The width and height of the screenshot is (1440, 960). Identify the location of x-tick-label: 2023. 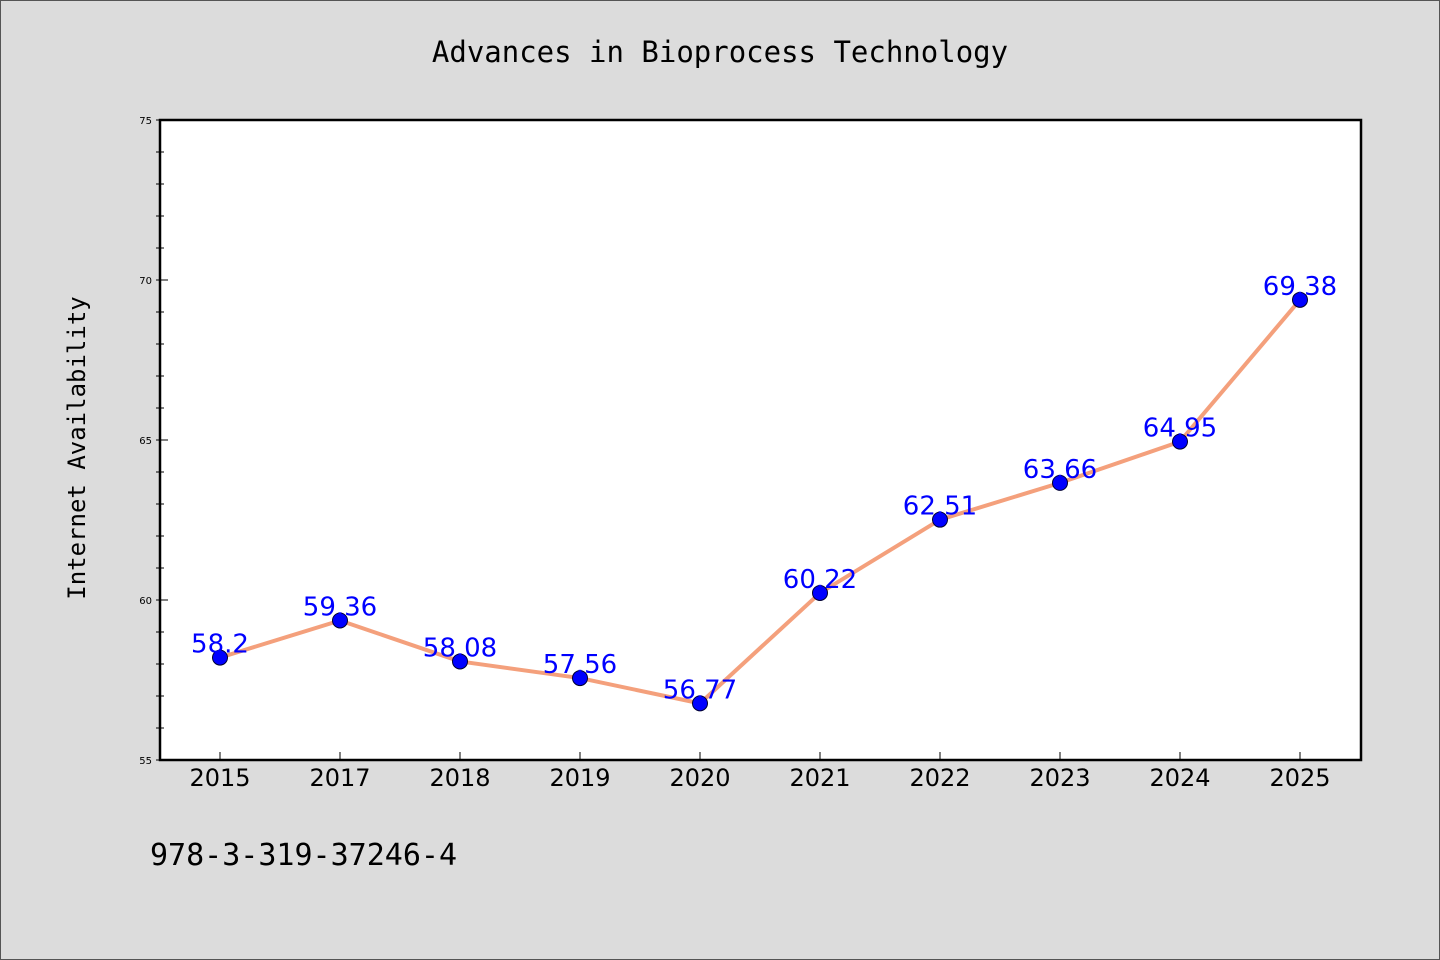
(1059, 778).